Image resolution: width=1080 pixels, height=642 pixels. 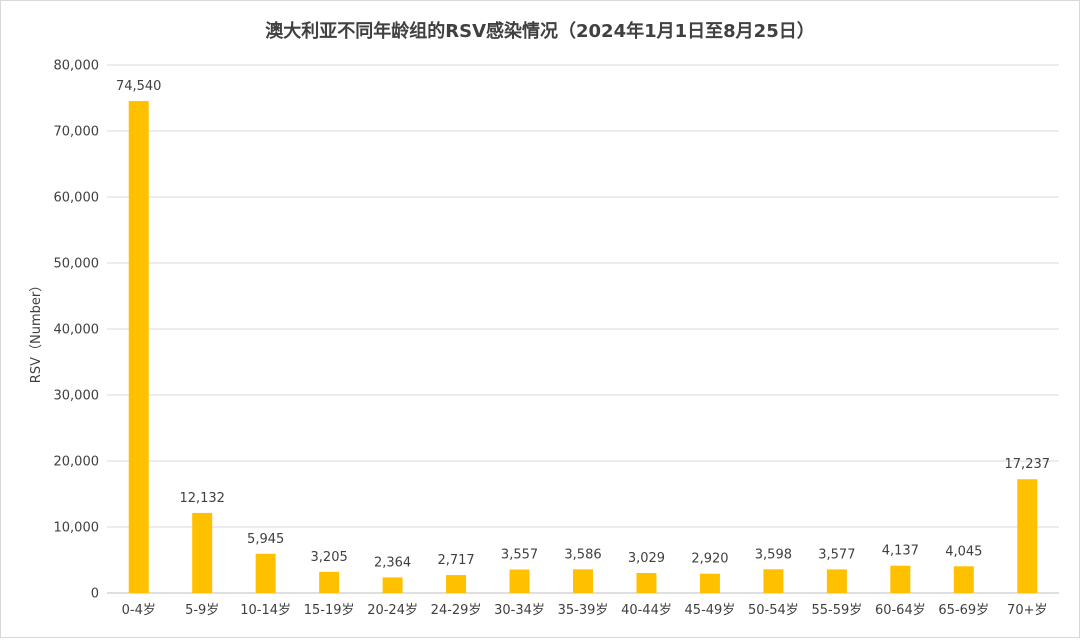 I want to click on x-tick-label: 10-14岁, so click(x=265, y=610).